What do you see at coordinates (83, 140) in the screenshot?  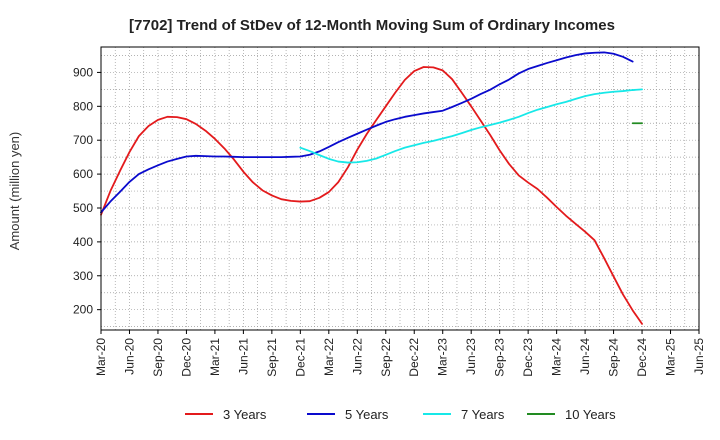 I see `y-tick-label: 700` at bounding box center [83, 140].